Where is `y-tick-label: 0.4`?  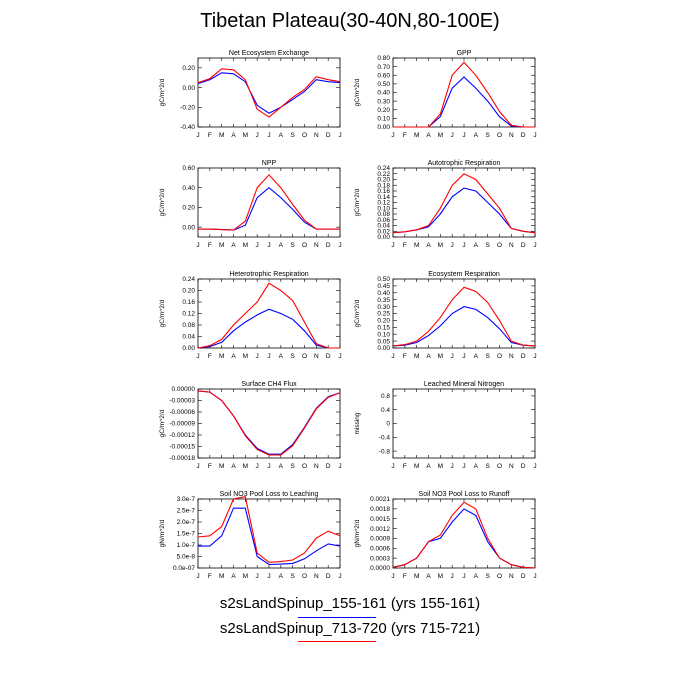
y-tick-label: 0.4 is located at coordinates (385, 410).